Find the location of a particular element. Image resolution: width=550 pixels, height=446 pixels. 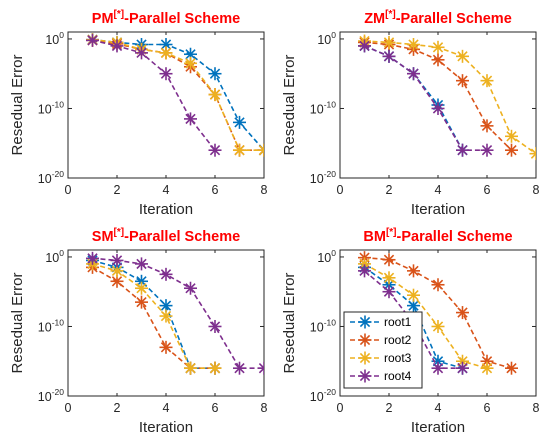

chart-title: ZM[*]-Parallel Scheme is located at coordinates (438, 18).